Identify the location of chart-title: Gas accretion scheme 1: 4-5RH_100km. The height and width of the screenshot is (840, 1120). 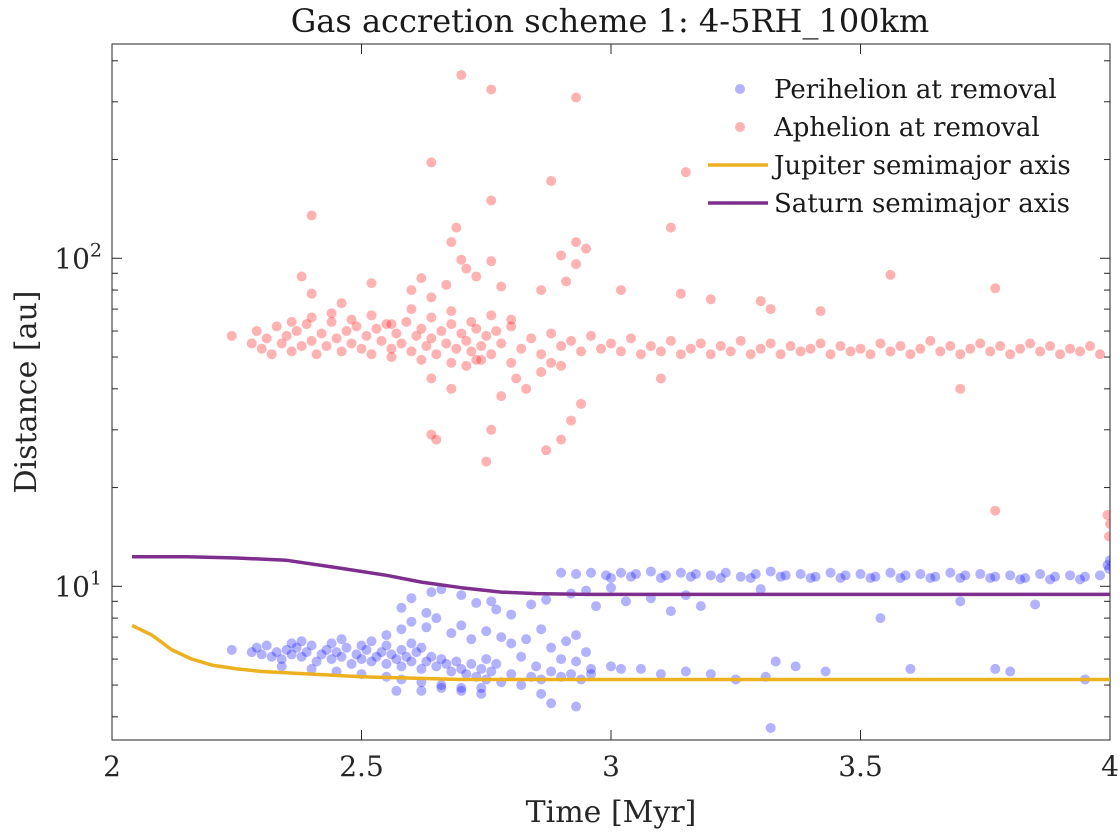
(610, 21).